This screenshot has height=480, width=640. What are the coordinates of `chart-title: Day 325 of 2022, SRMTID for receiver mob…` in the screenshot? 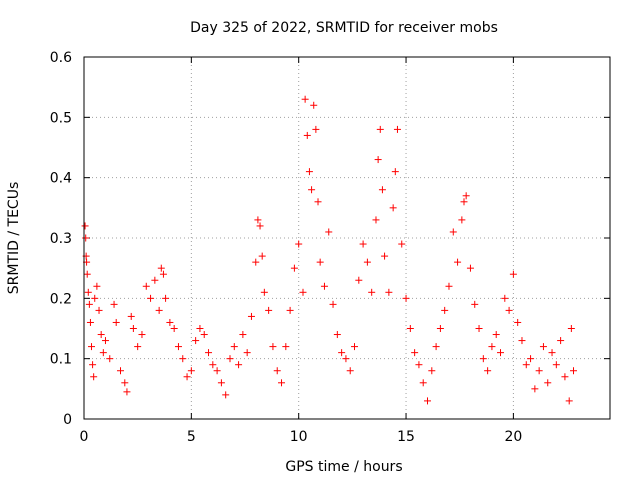 It's located at (344, 28).